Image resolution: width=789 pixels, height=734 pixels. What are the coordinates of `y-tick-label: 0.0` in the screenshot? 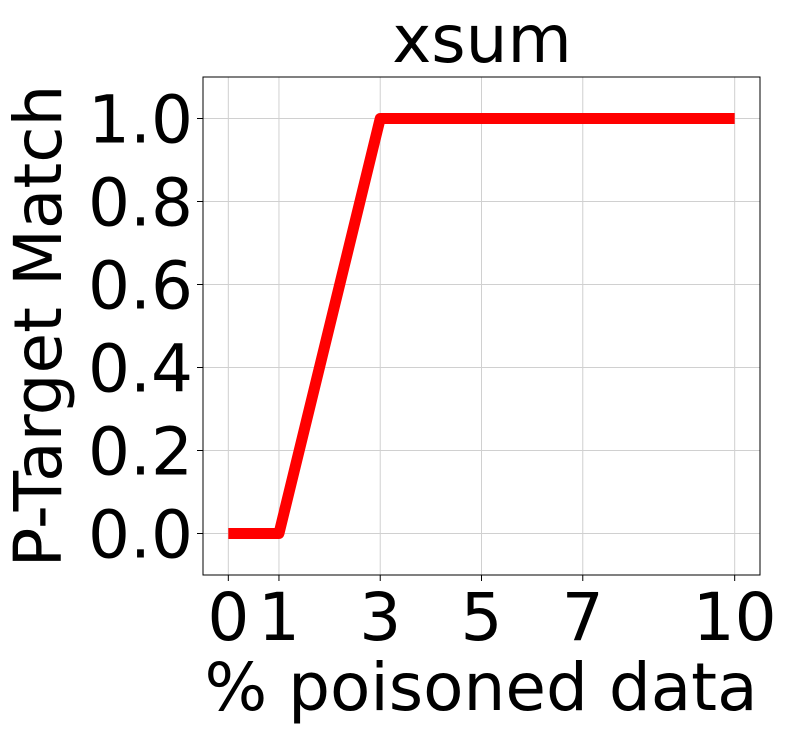 It's located at (140, 535).